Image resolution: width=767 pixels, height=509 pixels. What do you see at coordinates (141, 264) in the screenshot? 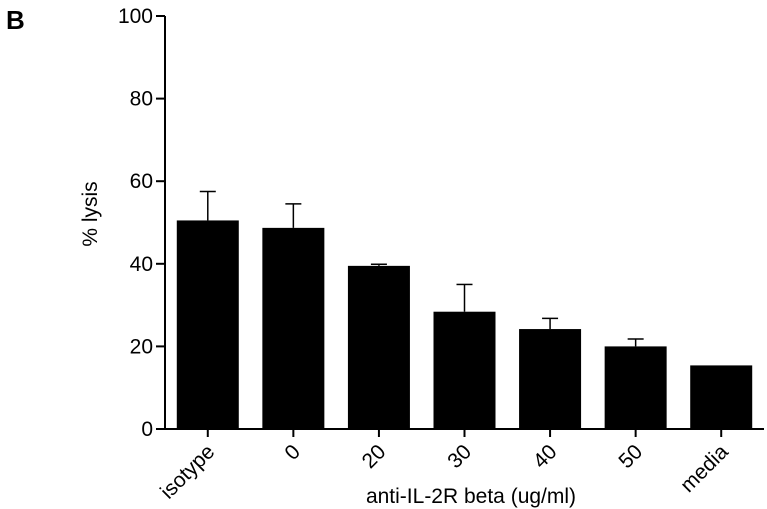
I see `y-tick-label: 40` at bounding box center [141, 264].